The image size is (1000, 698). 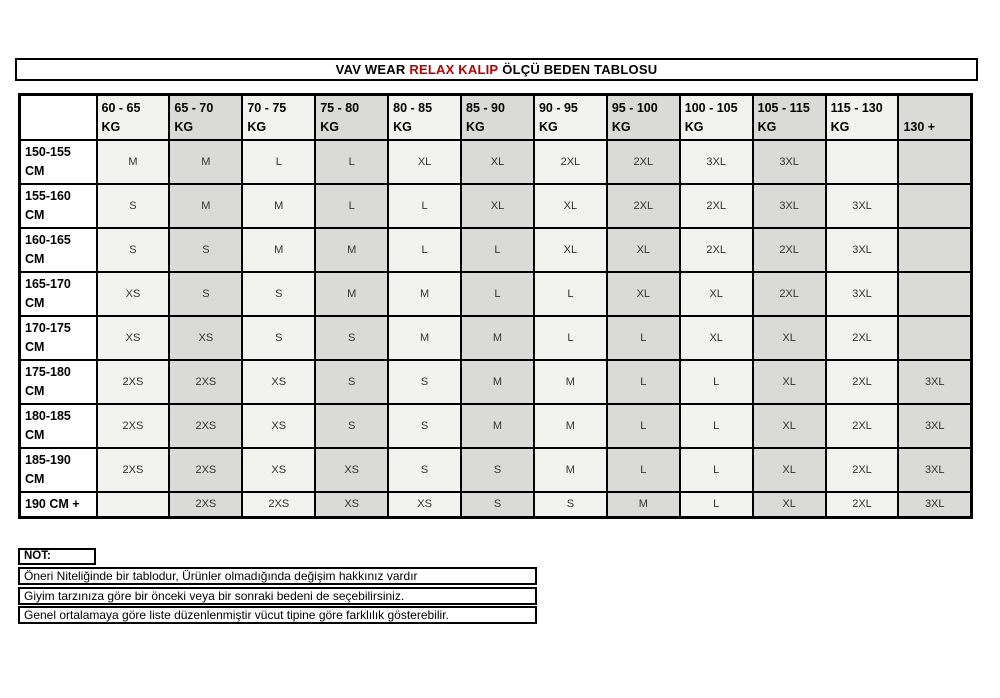 What do you see at coordinates (57, 556) in the screenshot?
I see `notes-label-box: NOT:` at bounding box center [57, 556].